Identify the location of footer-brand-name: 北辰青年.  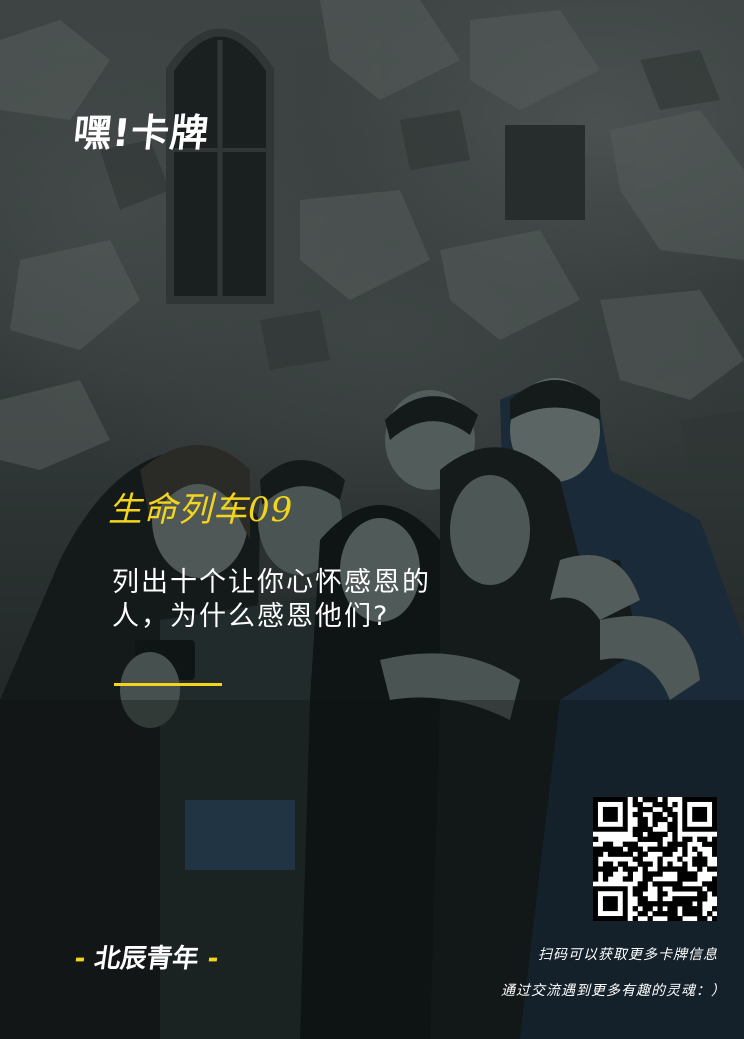
(146, 959).